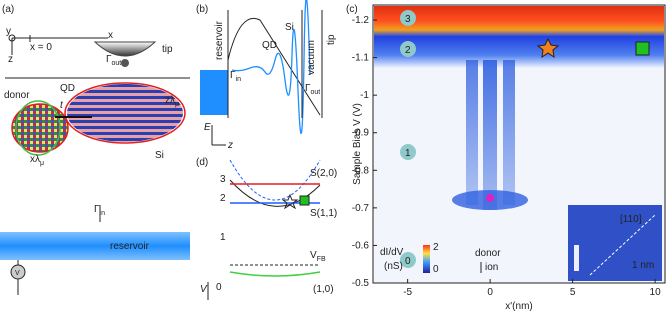  I want to click on state-label: 3, so click(408, 19).